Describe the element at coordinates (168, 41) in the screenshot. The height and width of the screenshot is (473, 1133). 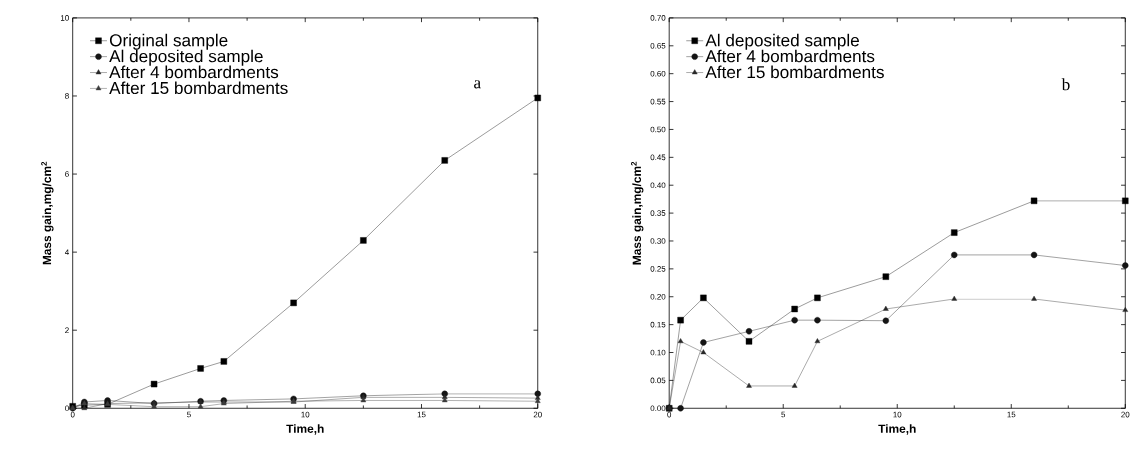
I see `legend-label: Original sample` at that location.